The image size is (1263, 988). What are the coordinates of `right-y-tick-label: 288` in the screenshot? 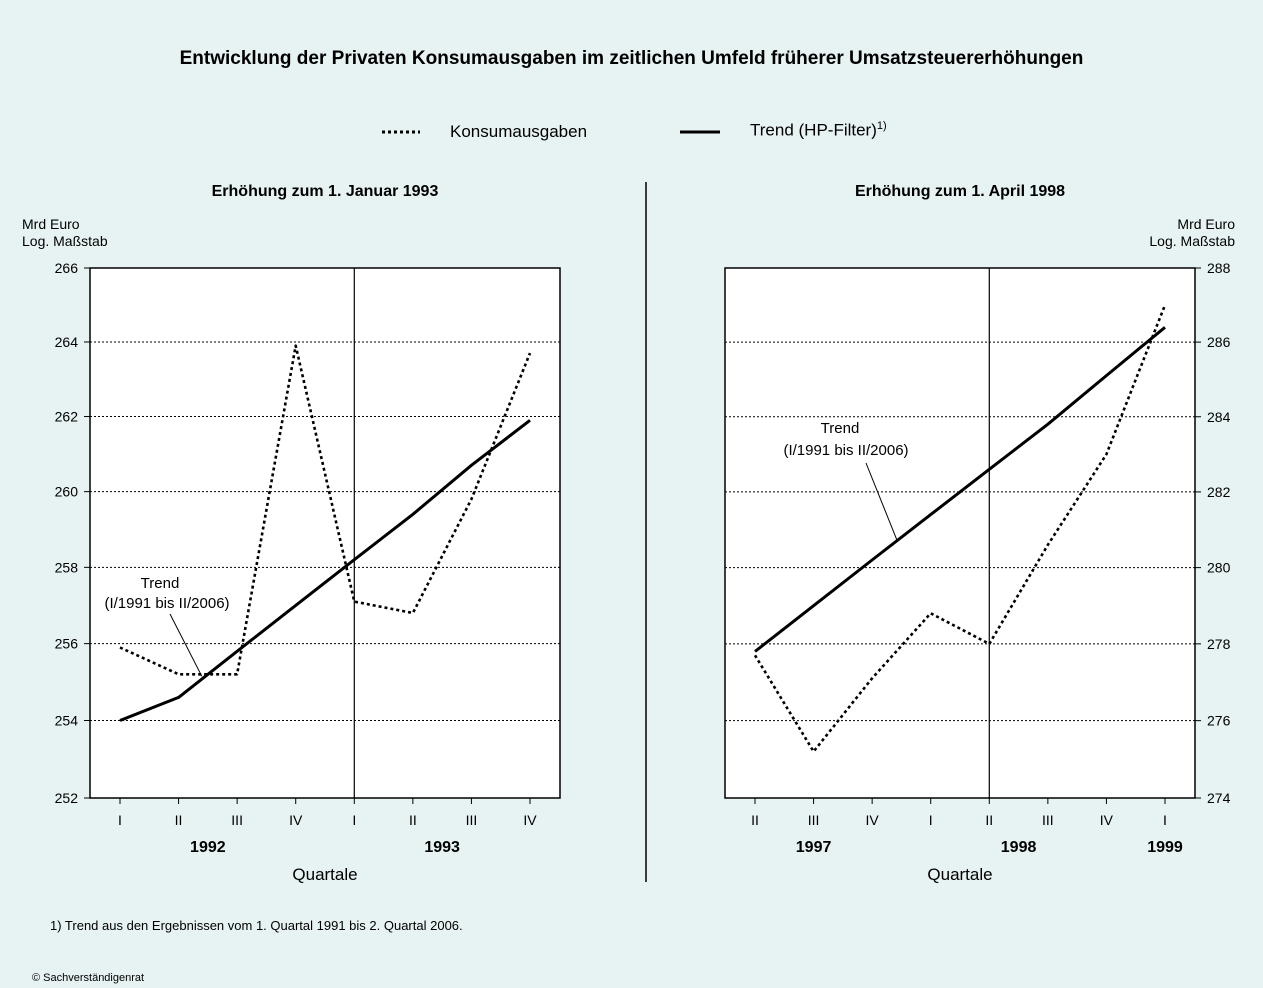 It's located at (1219, 268).